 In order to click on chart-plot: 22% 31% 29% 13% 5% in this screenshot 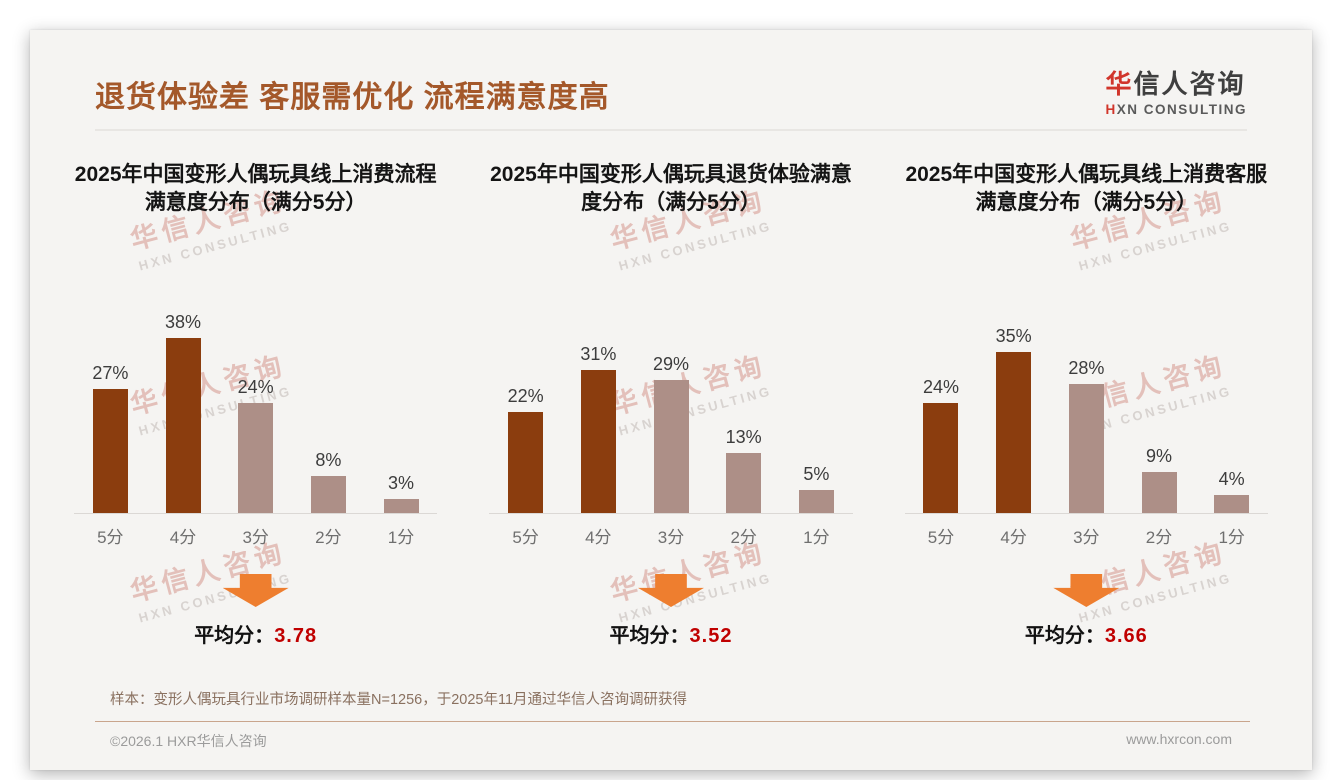, I will do `click(671, 406)`.